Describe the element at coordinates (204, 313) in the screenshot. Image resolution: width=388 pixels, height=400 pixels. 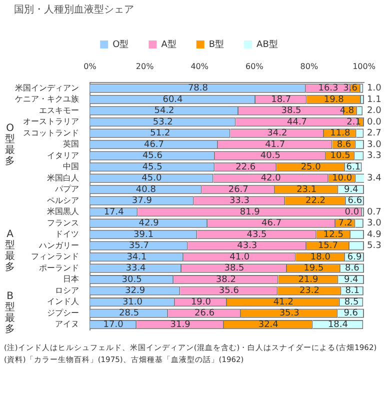
I see `data-label: 26.6` at that location.